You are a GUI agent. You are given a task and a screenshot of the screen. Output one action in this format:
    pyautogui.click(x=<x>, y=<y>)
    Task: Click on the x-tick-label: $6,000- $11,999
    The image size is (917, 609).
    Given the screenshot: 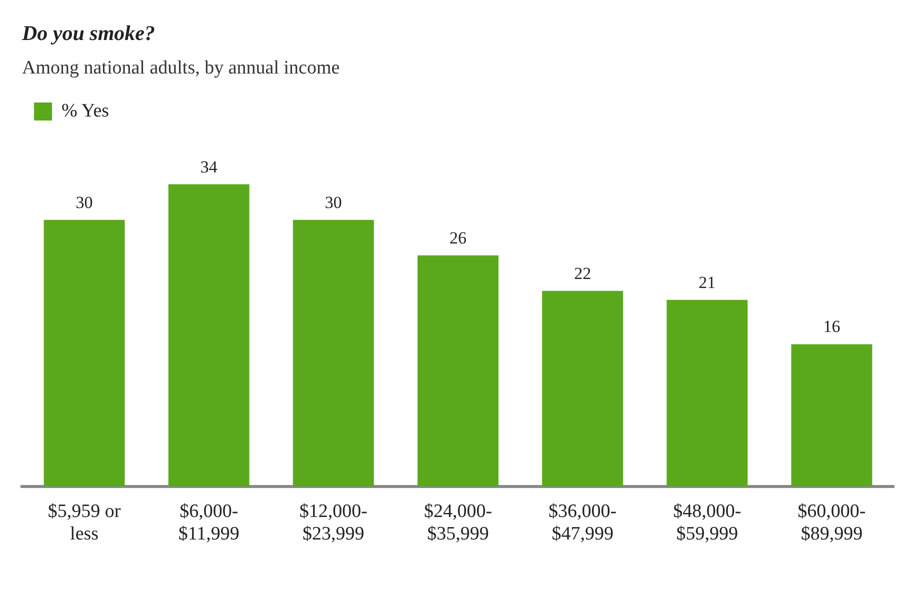 What is the action you would take?
    pyautogui.click(x=209, y=522)
    